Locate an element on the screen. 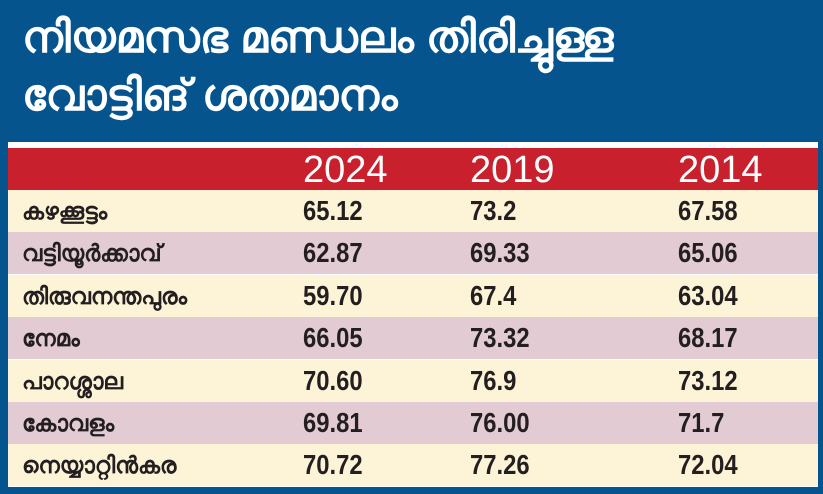  turnout-value-2014: 67.58 is located at coordinates (708, 210).